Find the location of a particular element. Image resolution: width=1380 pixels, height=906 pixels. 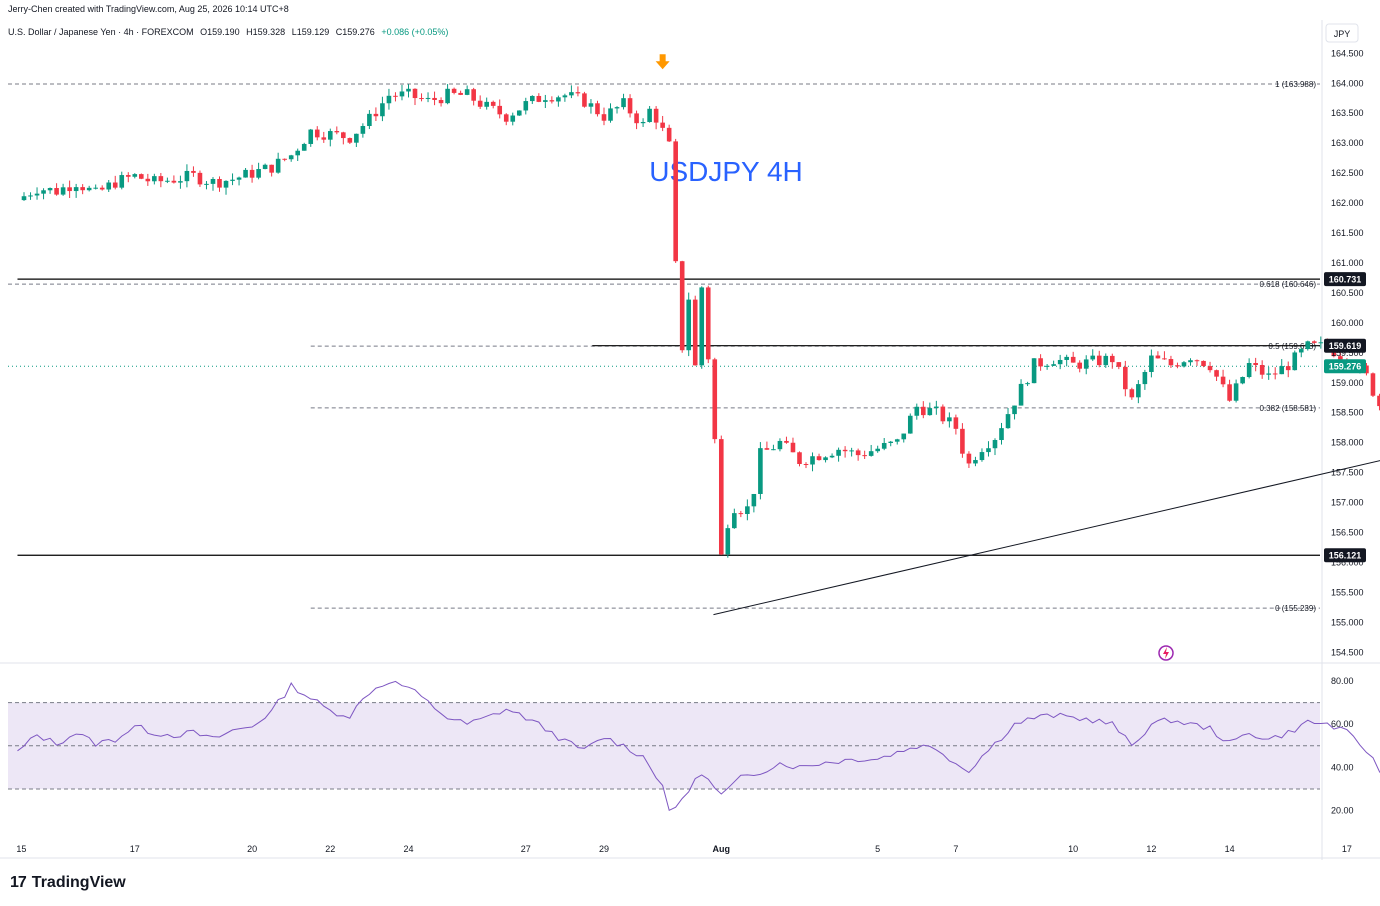

tradingview-logo: 17 TradingView is located at coordinates (68, 883).